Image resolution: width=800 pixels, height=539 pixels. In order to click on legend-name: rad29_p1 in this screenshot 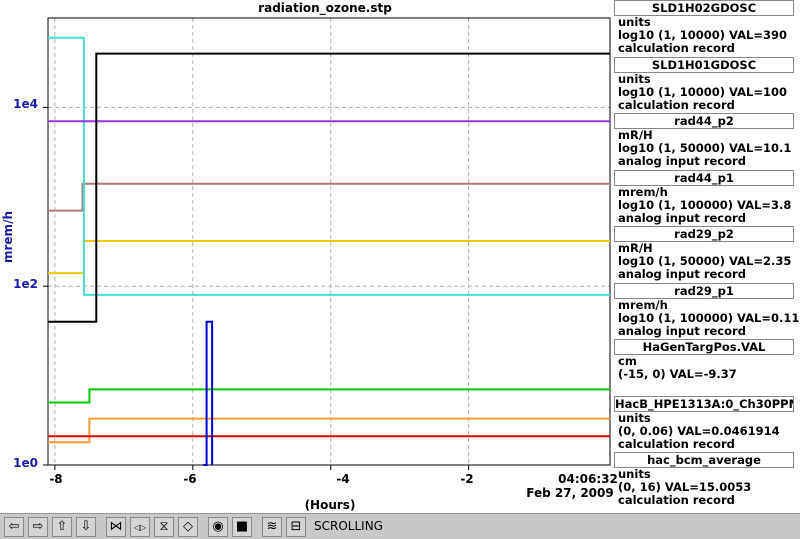, I will do `click(704, 290)`.